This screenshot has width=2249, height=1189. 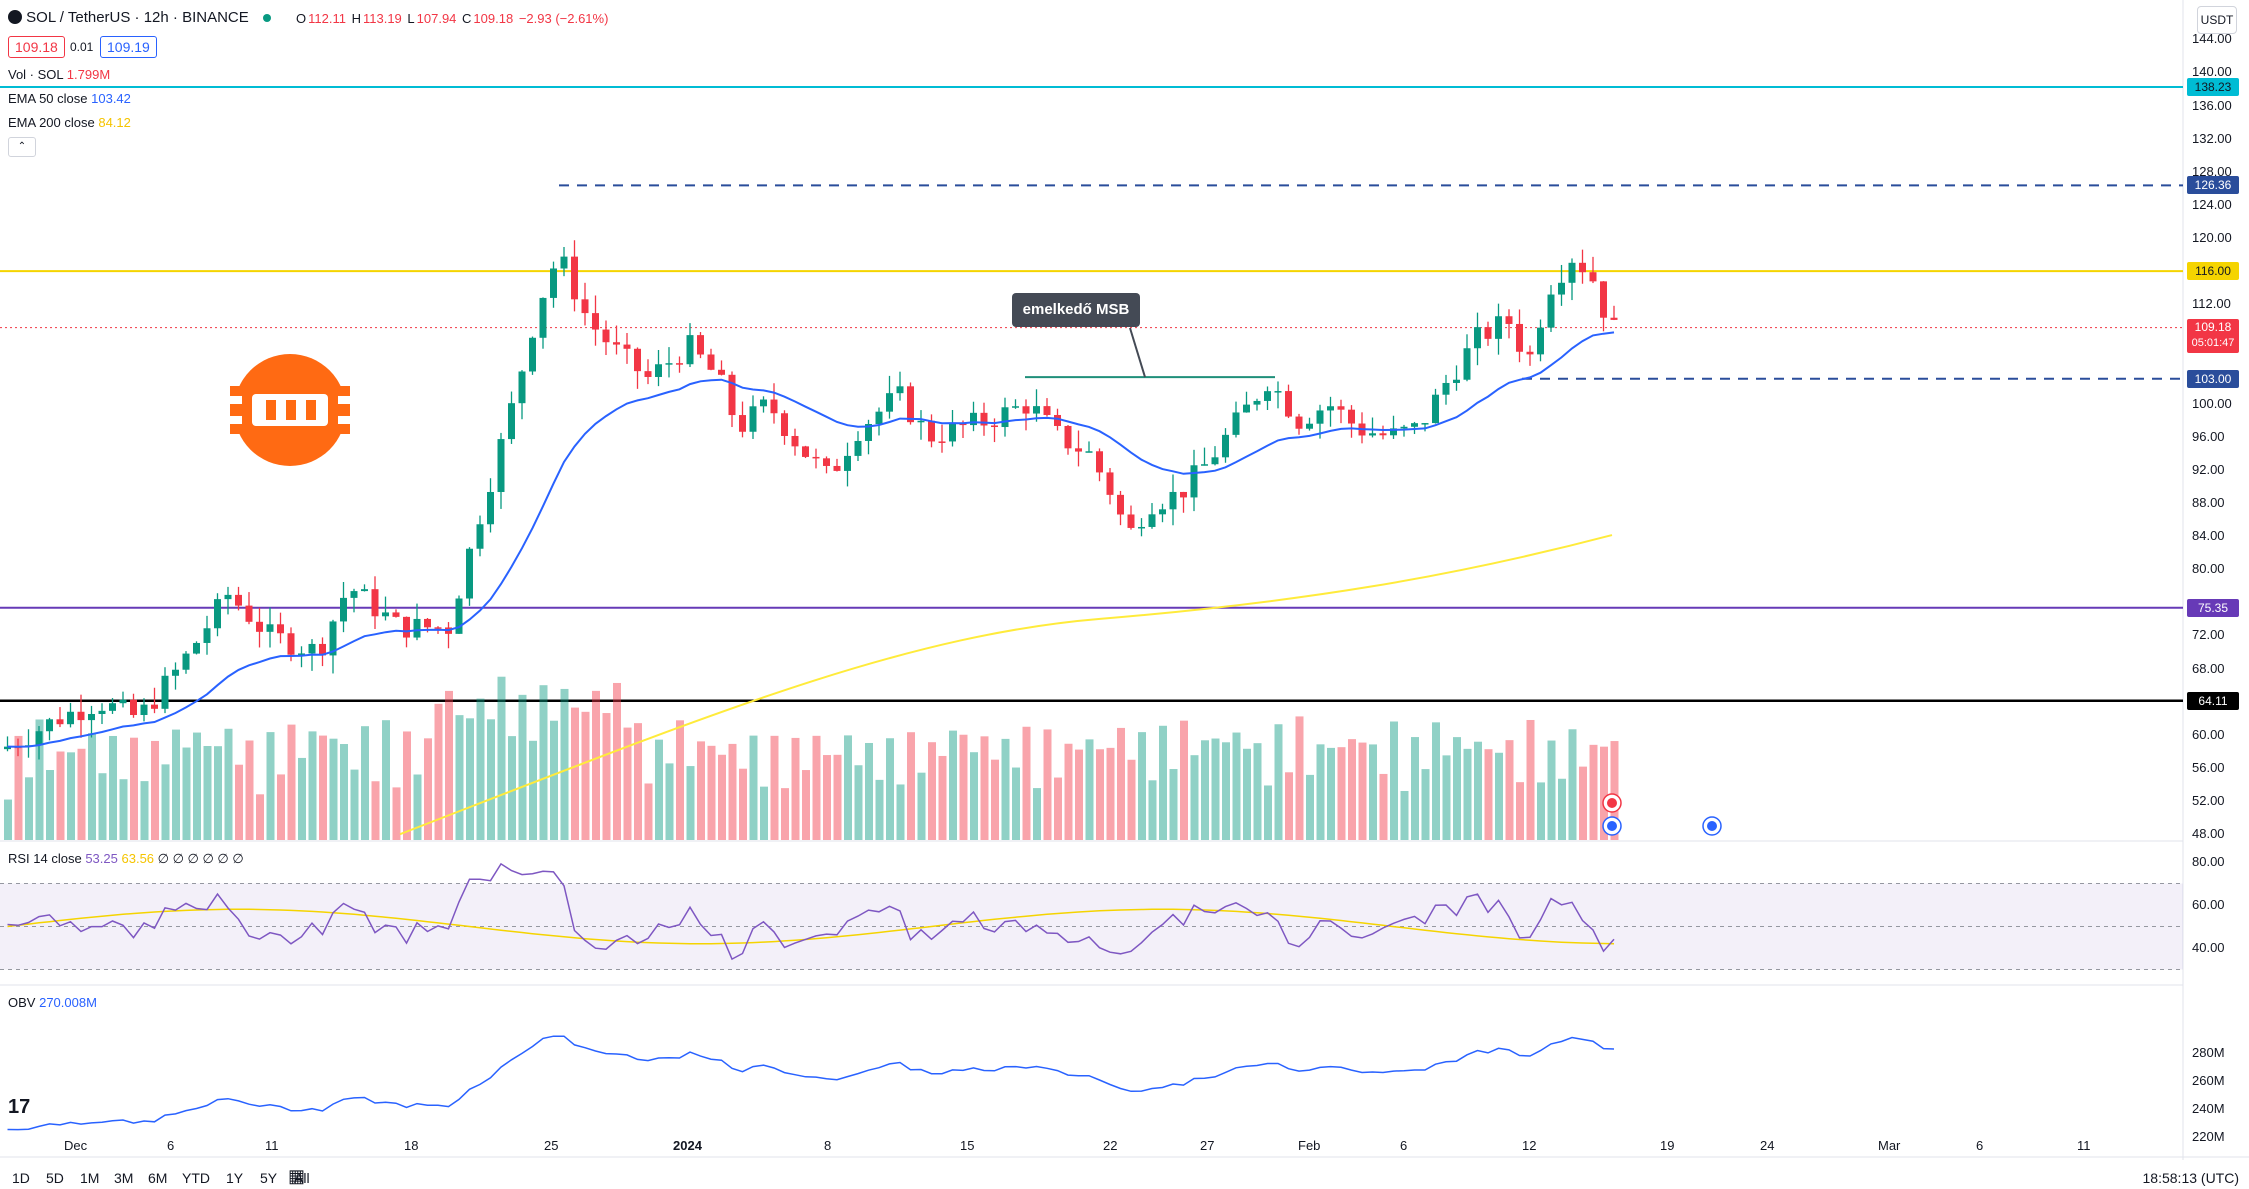 I want to click on time-tick: Feb, so click(x=1309, y=1145).